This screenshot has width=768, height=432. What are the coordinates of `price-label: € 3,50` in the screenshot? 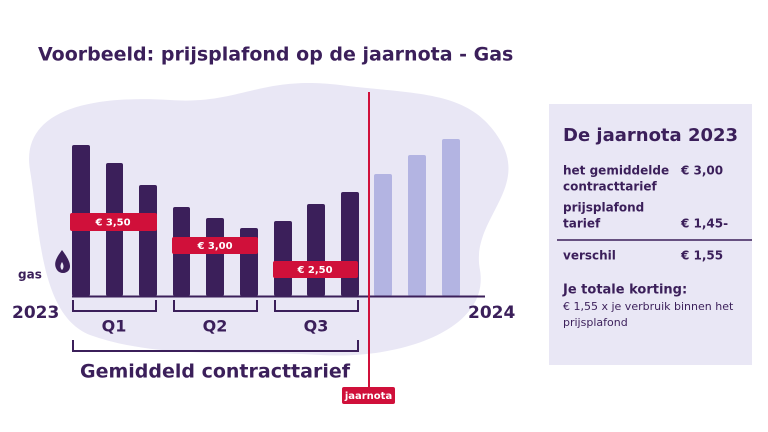 It's located at (112, 223).